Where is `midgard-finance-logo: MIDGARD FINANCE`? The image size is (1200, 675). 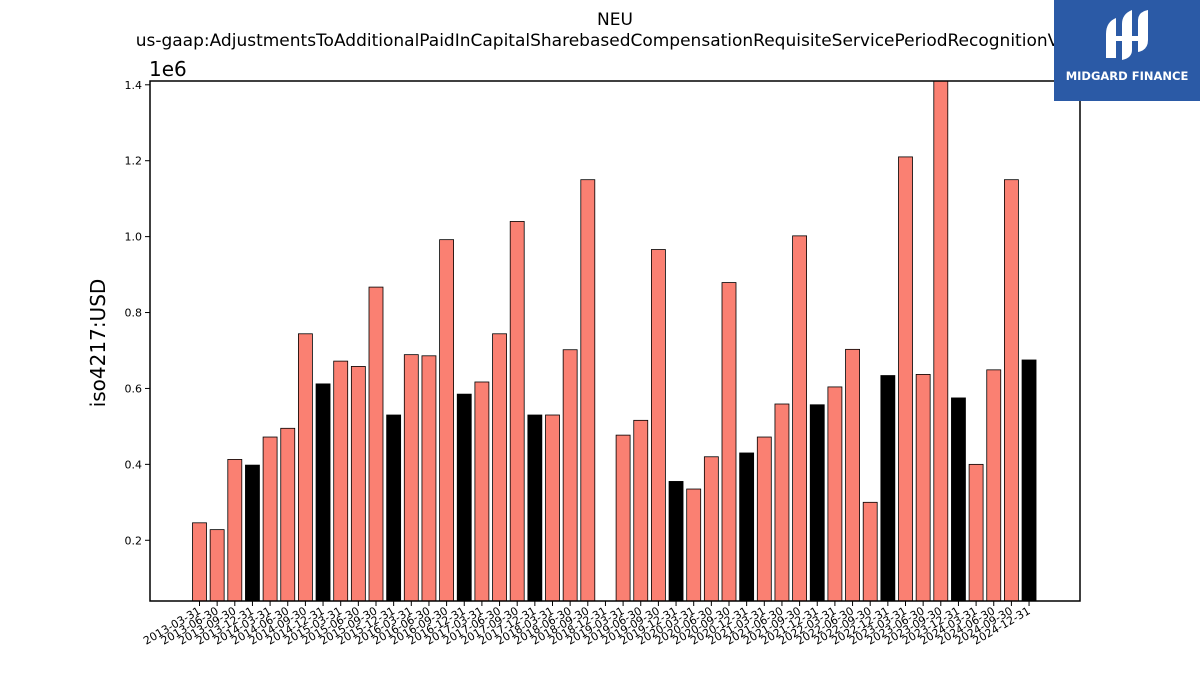
midgard-finance-logo: MIDGARD FINANCE is located at coordinates (1127, 50).